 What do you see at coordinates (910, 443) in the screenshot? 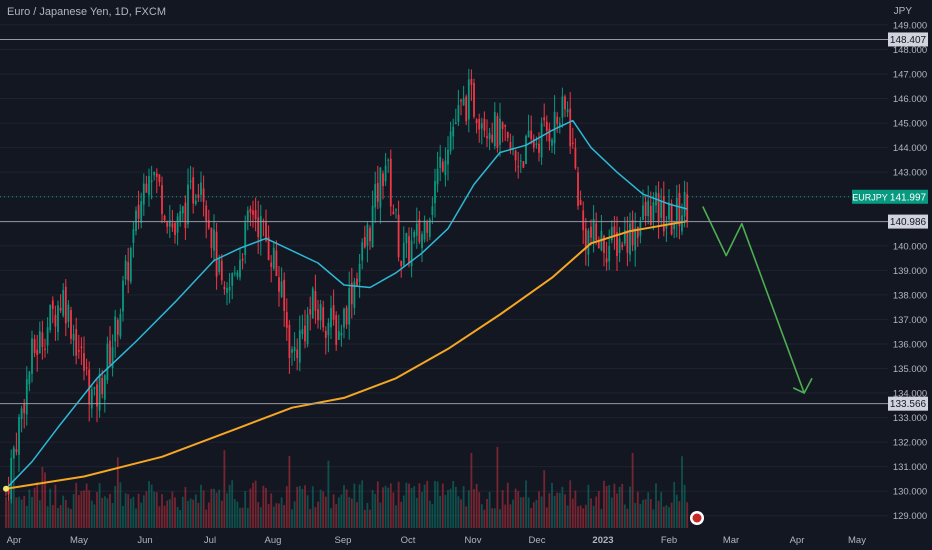
I see `y-tick-label: 132.000` at bounding box center [910, 443].